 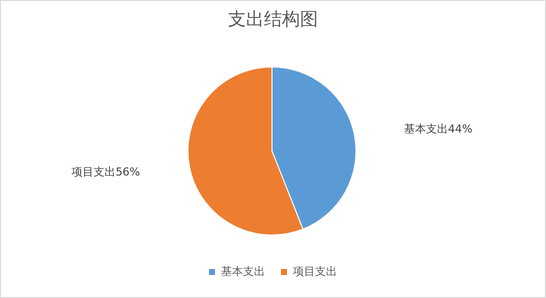 I want to click on data-label: 项目支出56%, so click(x=106, y=171).